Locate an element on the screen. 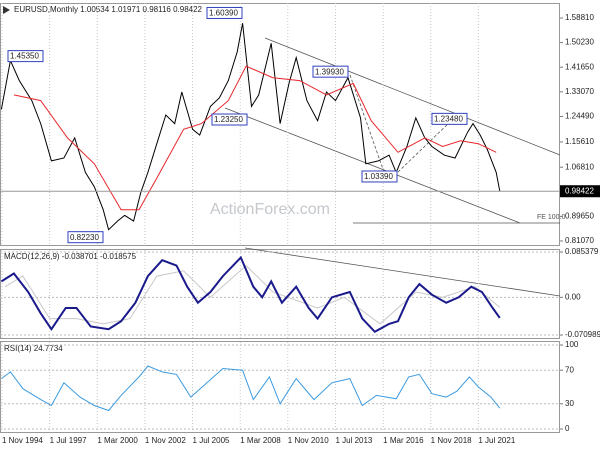 This screenshot has width=600, height=450. y-tick-label: 0.085379 is located at coordinates (582, 251).